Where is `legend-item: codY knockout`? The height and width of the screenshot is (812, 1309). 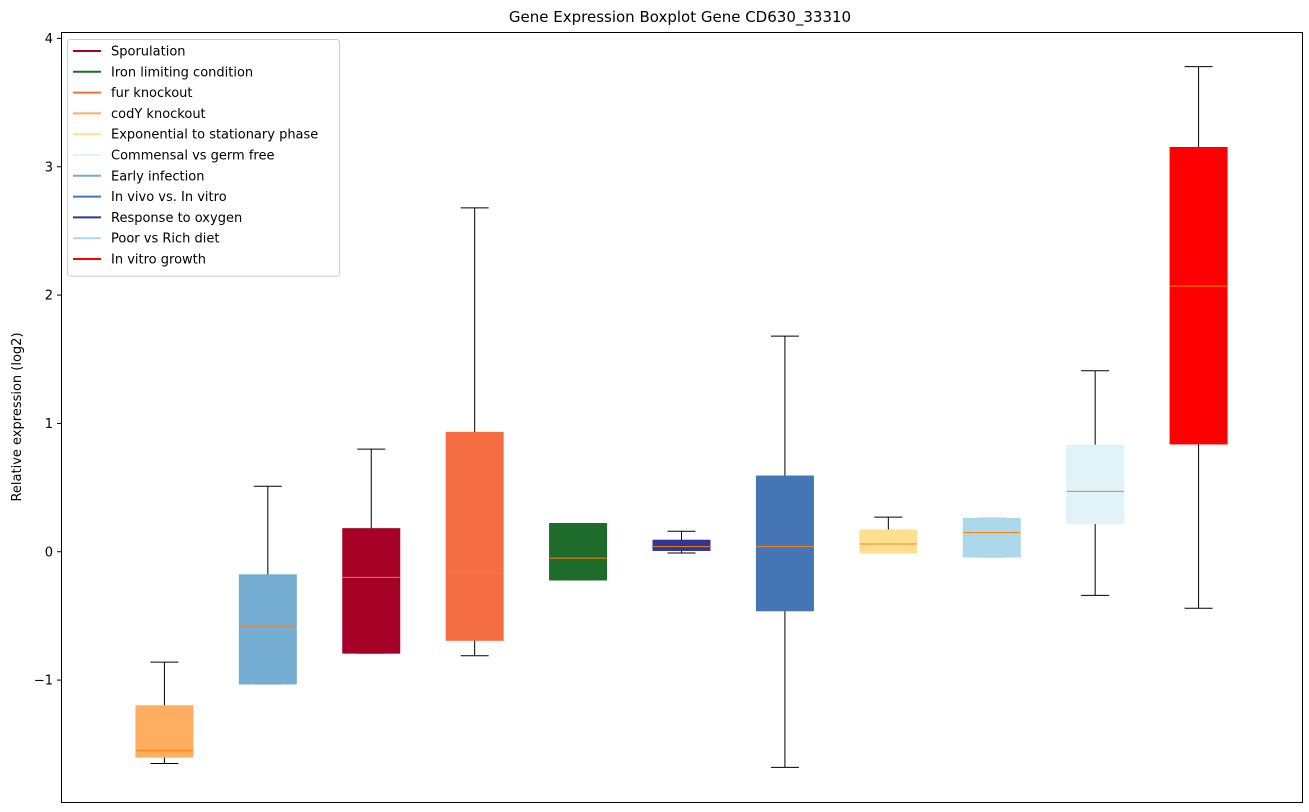
legend-item: codY knockout is located at coordinates (139, 114).